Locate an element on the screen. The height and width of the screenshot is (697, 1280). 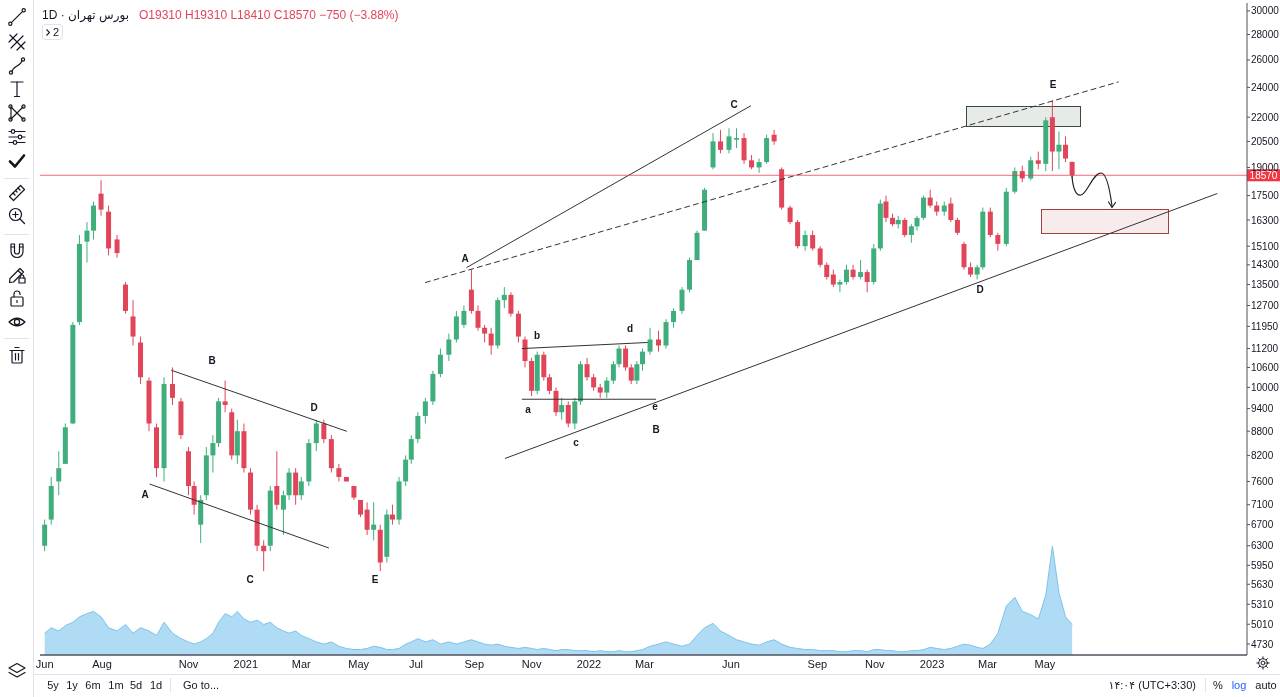
x-tick-label: 2021 is located at coordinates (246, 663).